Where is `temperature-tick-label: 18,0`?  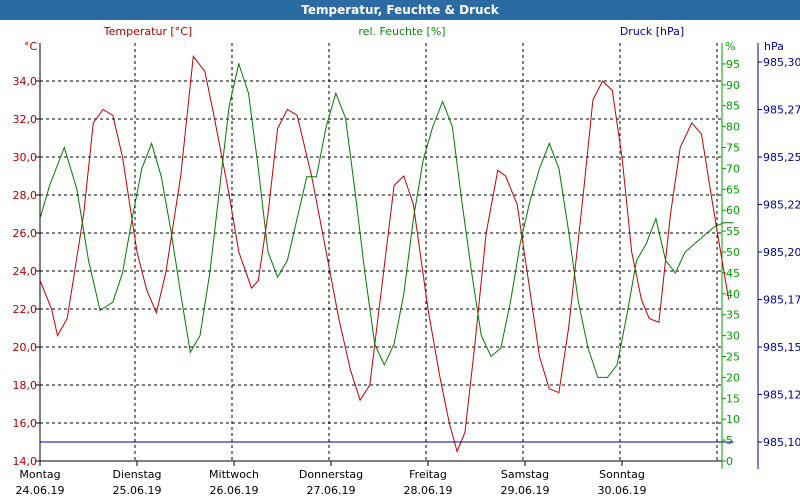 temperature-tick-label: 18,0 is located at coordinates (25, 385).